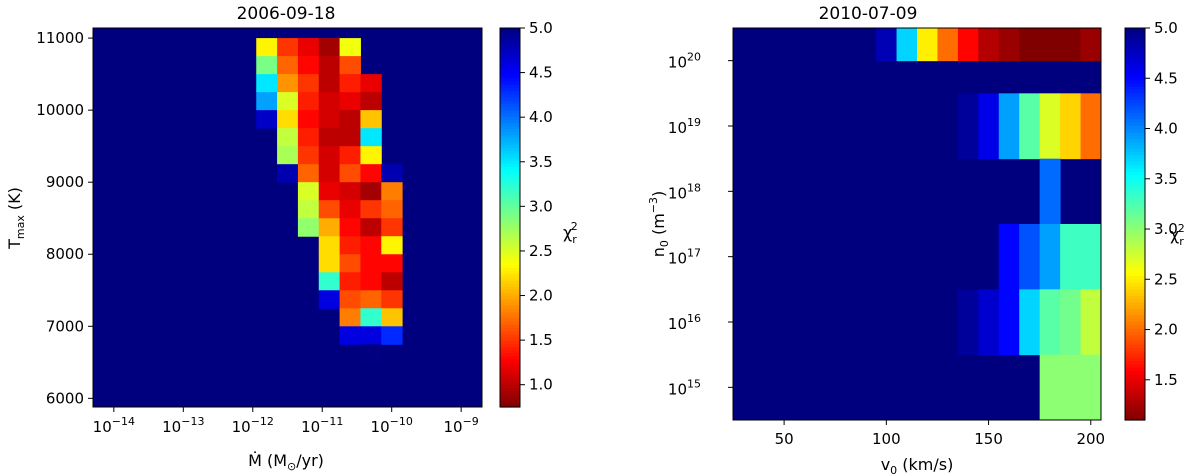 The width and height of the screenshot is (1200, 475). Describe the element at coordinates (700, 224) in the screenshot. I see `right-y-axis: 1015 1016 1017 1018 1019 1020` at that location.